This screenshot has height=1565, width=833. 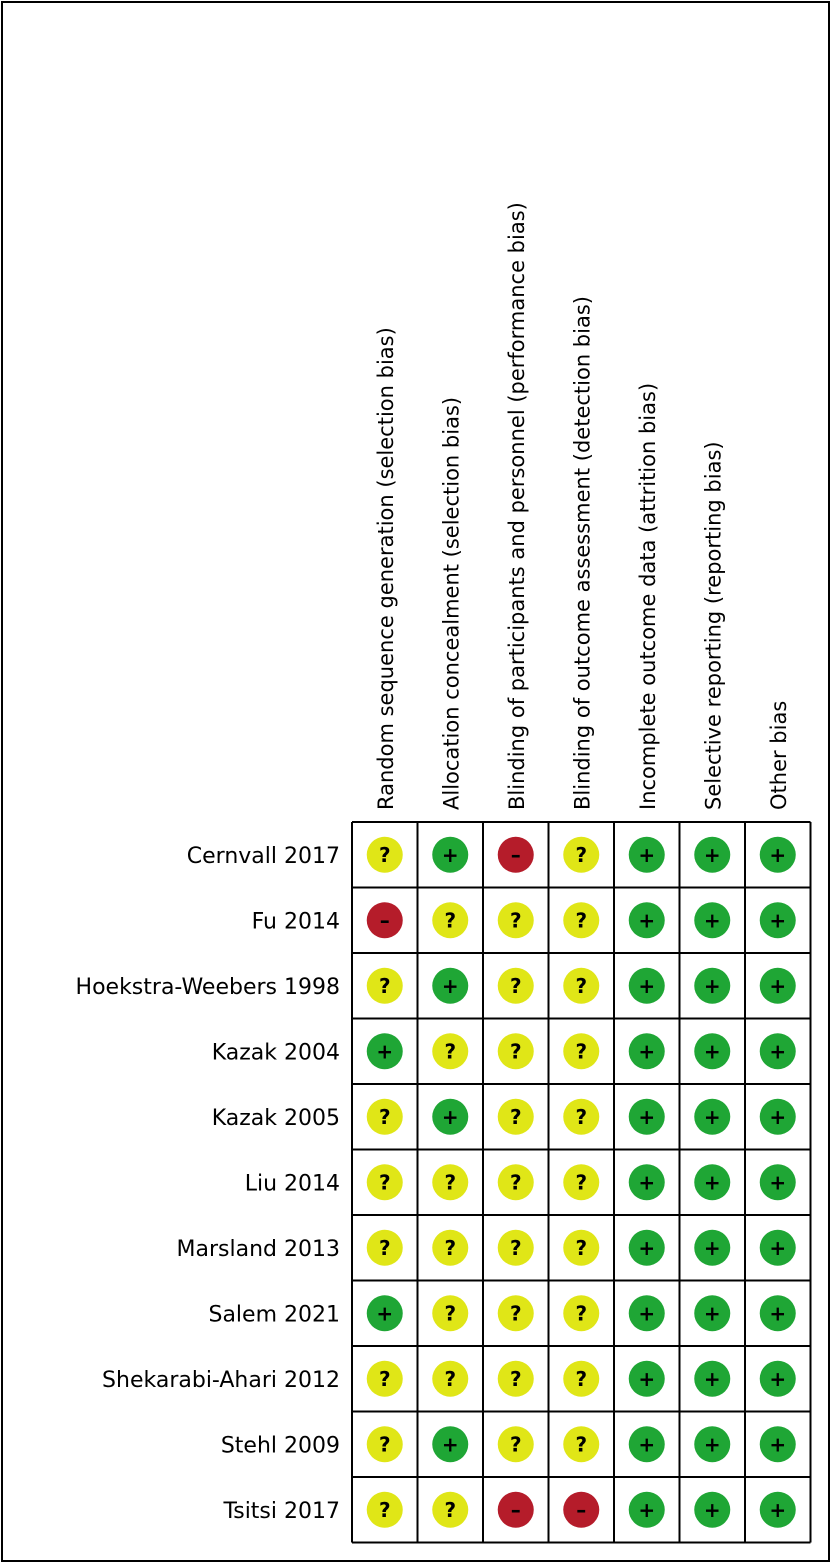 I want to click on study-label: Kazak 2004, so click(x=276, y=1052).